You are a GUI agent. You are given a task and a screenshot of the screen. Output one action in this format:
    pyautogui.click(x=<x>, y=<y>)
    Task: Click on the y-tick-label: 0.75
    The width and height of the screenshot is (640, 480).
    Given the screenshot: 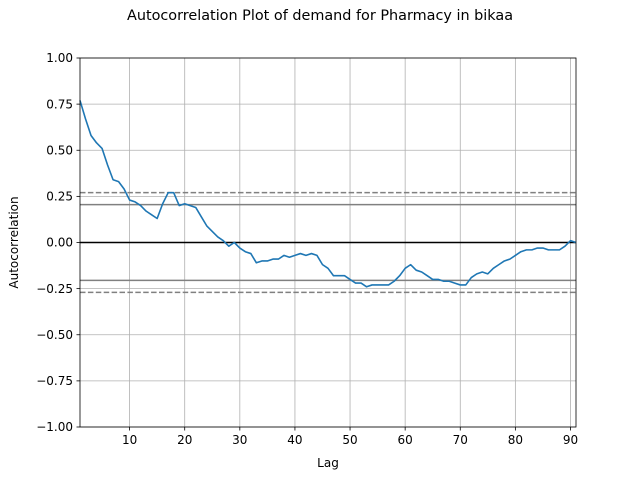 What is the action you would take?
    pyautogui.click(x=59, y=104)
    